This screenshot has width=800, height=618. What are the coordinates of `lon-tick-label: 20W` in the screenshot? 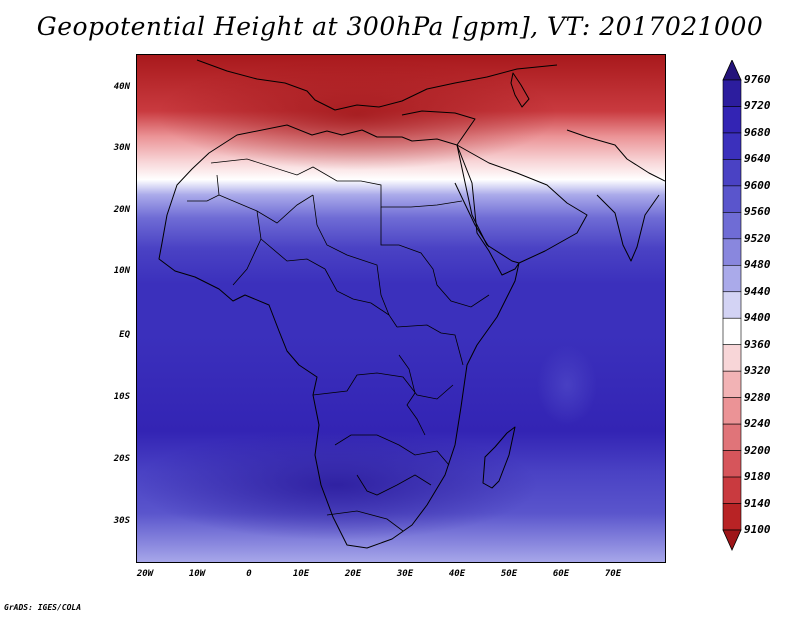 It's located at (145, 574).